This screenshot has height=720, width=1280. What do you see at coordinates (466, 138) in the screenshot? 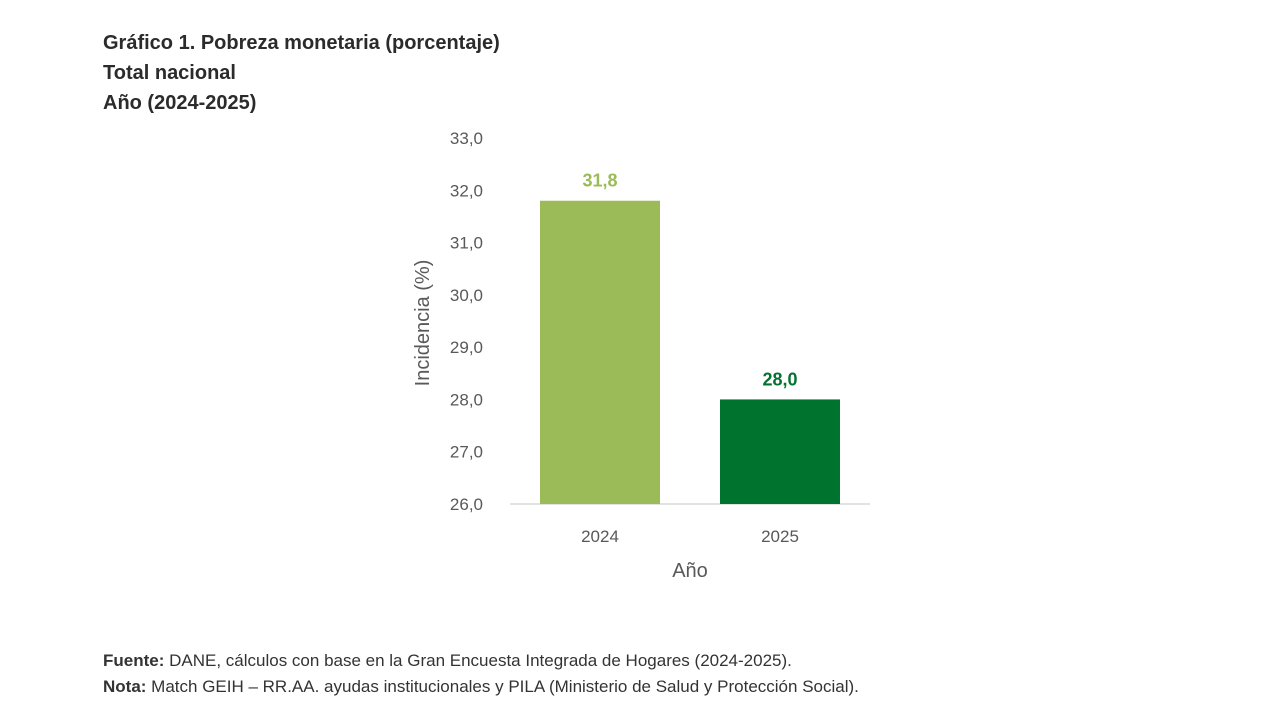
I see `y-tick-label: 33,0` at bounding box center [466, 138].